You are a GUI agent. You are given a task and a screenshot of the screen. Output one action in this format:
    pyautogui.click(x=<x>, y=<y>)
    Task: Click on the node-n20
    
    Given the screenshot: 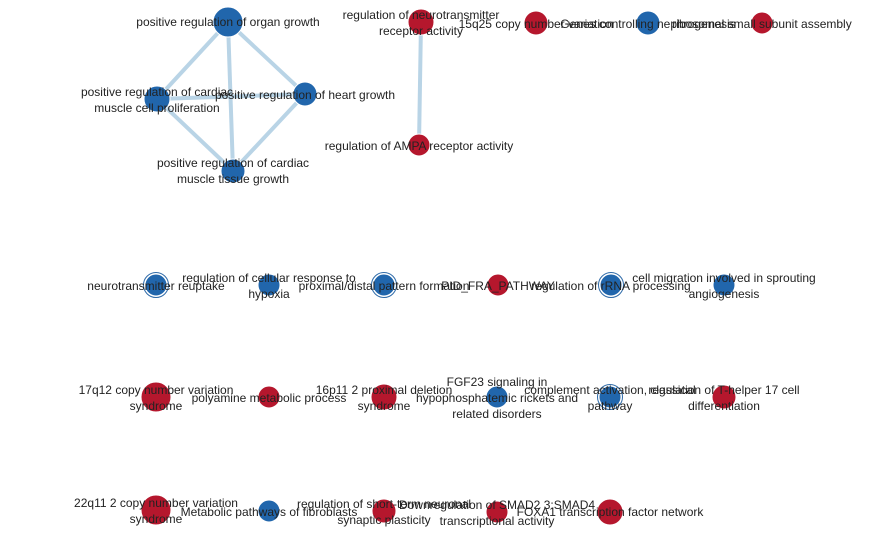 What is the action you would take?
    pyautogui.click(x=610, y=397)
    